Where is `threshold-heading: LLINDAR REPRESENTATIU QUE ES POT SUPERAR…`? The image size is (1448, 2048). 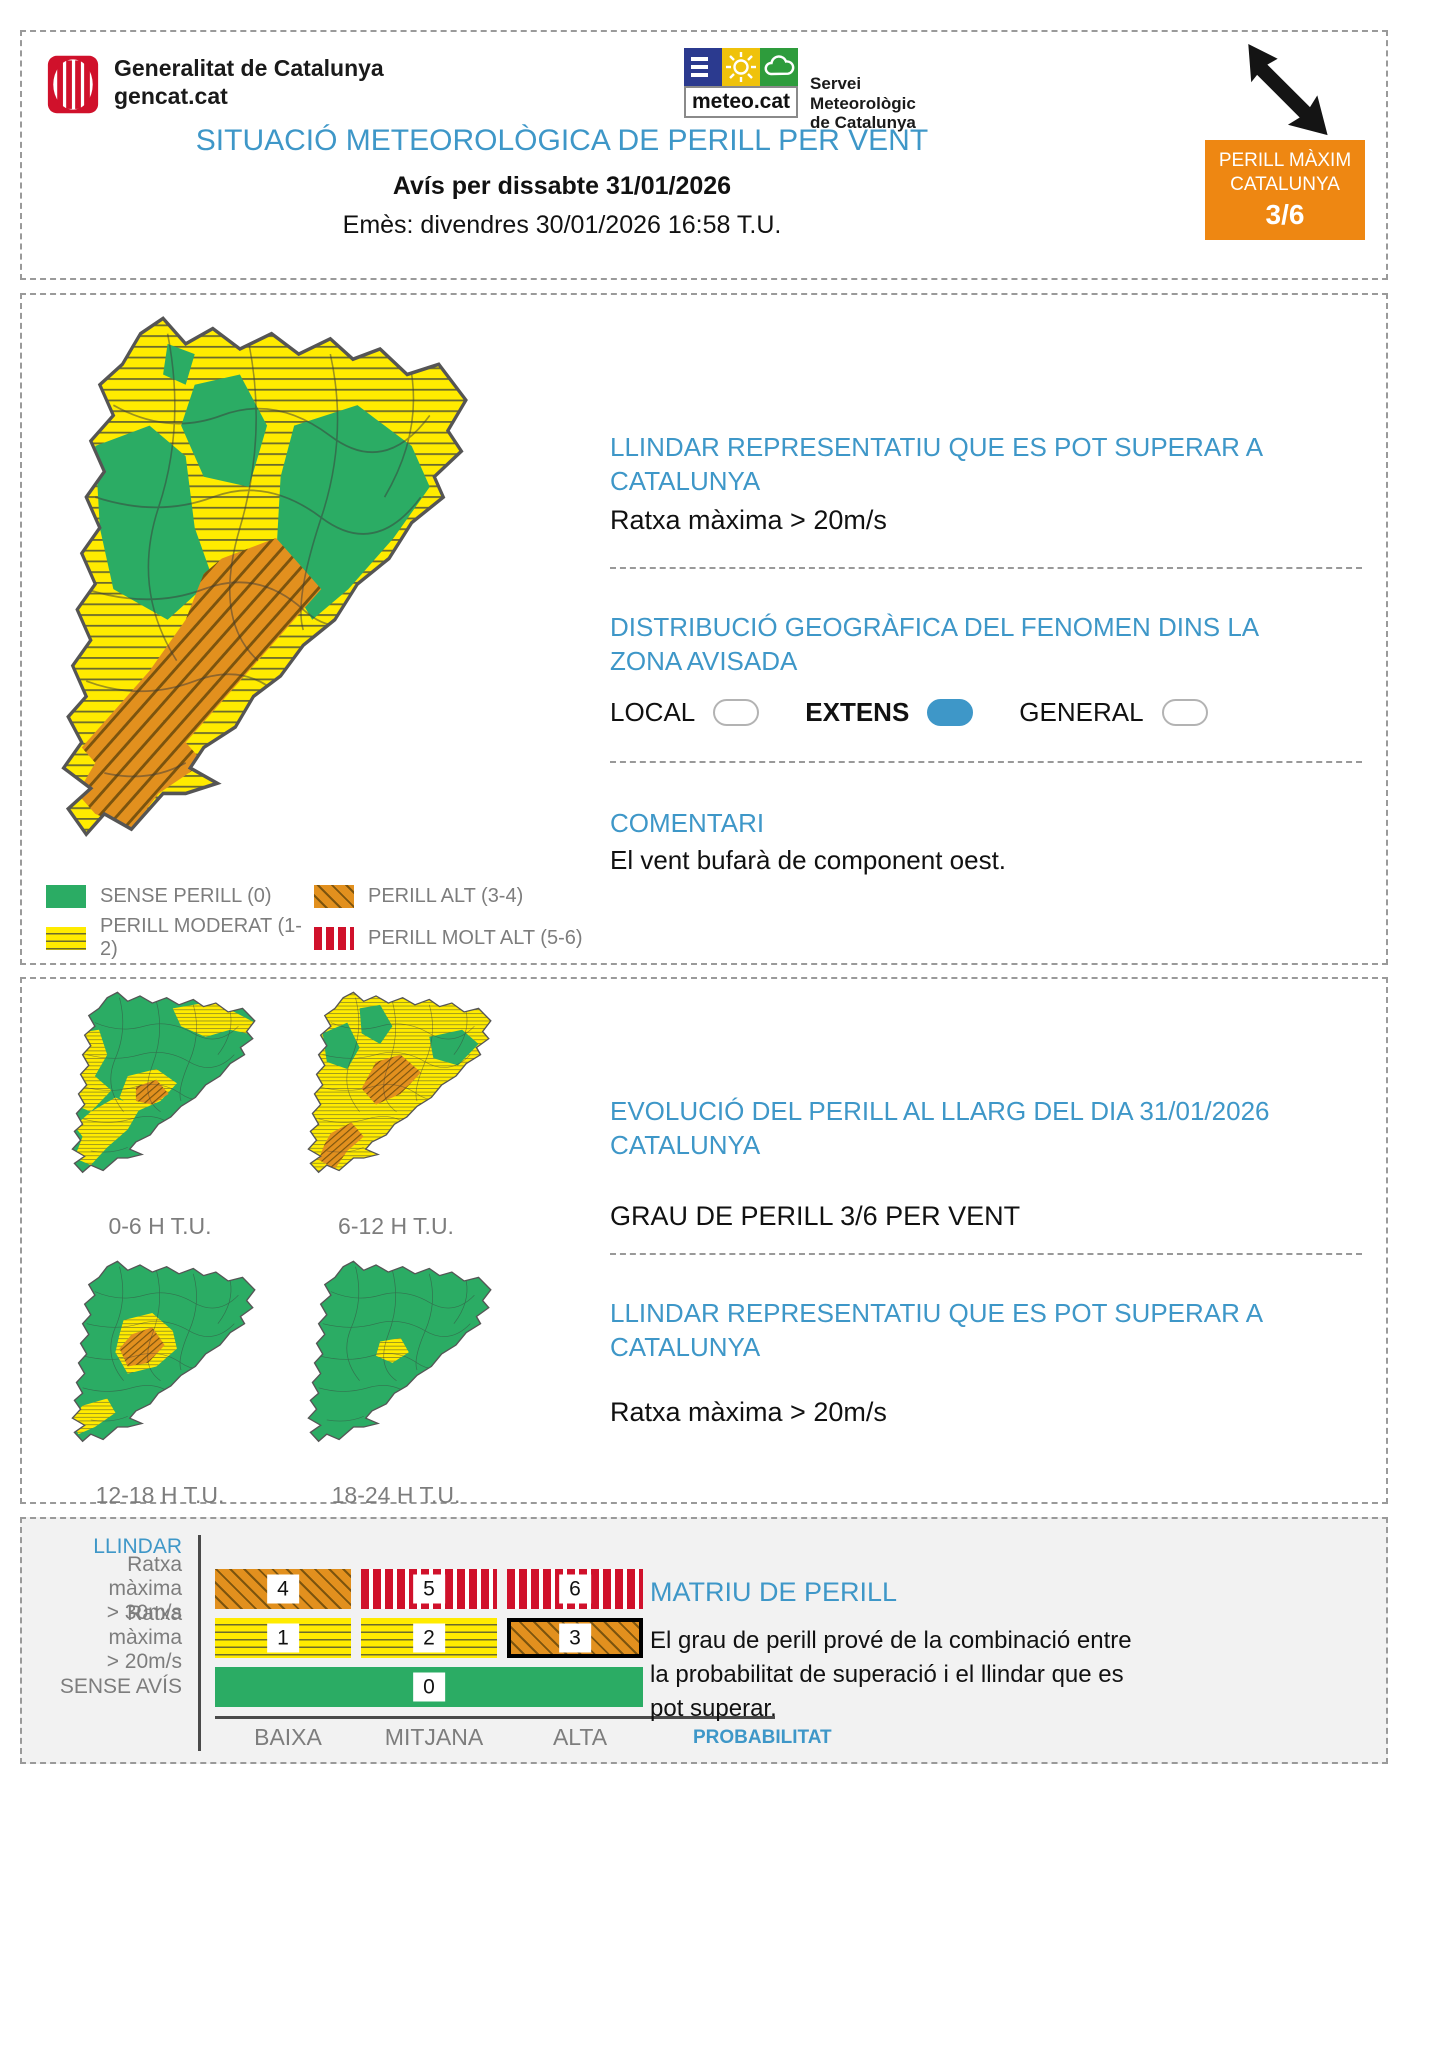
threshold-heading: LLINDAR REPRESENTATIU QUE ES POT SUPERAR… is located at coordinates (937, 464).